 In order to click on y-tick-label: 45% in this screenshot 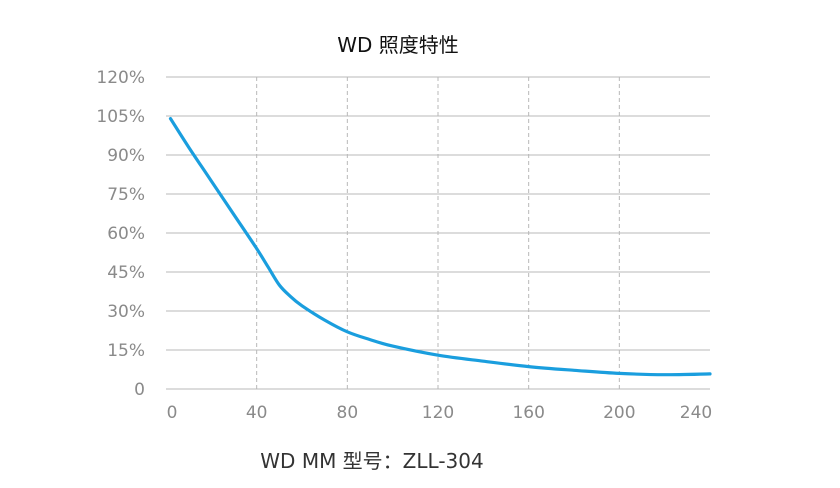, I will do `click(126, 273)`.